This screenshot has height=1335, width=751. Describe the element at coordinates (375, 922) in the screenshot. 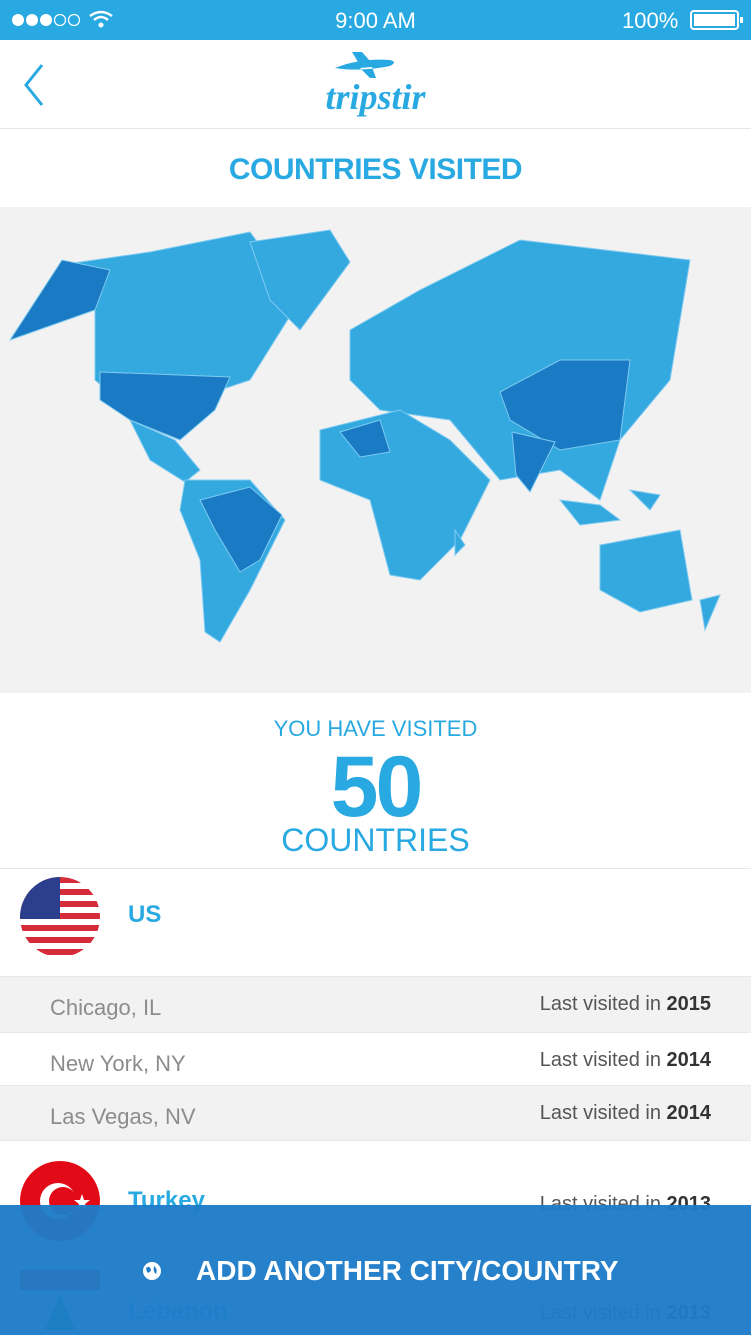

I see `country-row: US` at that location.